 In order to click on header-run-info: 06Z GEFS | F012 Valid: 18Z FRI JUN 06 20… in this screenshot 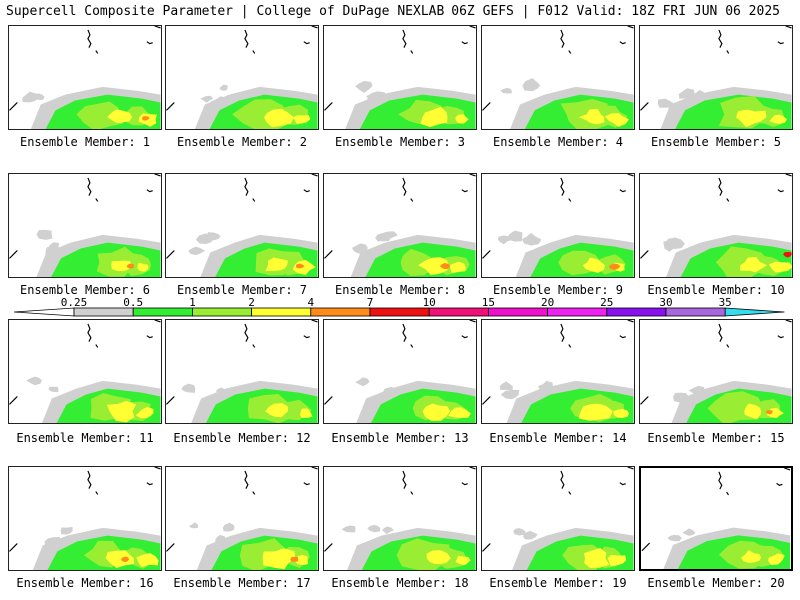, I will do `click(615, 11)`.